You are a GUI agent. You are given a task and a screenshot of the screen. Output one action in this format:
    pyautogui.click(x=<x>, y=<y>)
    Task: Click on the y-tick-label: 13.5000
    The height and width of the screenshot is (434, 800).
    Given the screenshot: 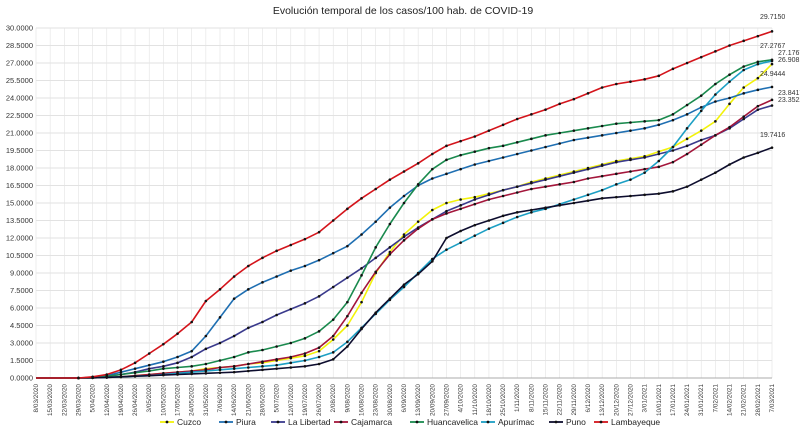 What is the action you would take?
    pyautogui.click(x=19, y=220)
    